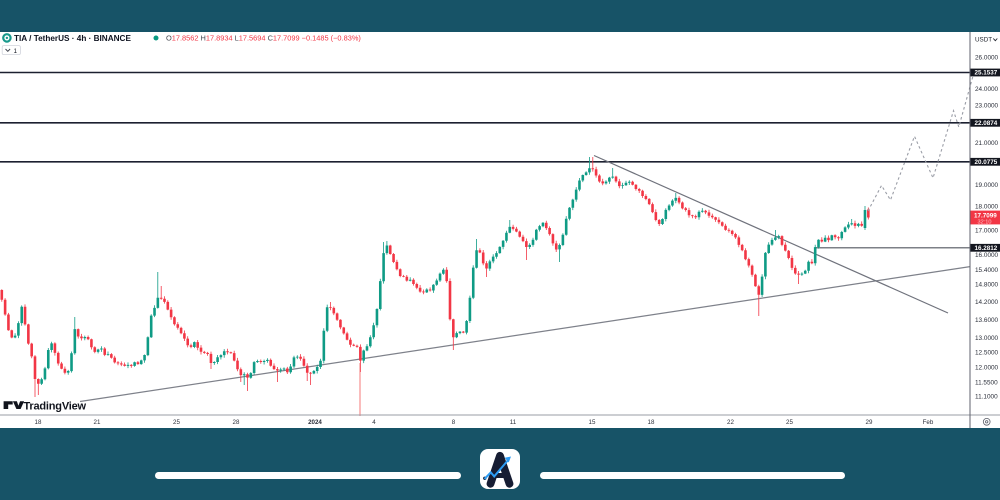  Describe the element at coordinates (986, 123) in the screenshot. I see `svg-text: 22.0874` at that location.